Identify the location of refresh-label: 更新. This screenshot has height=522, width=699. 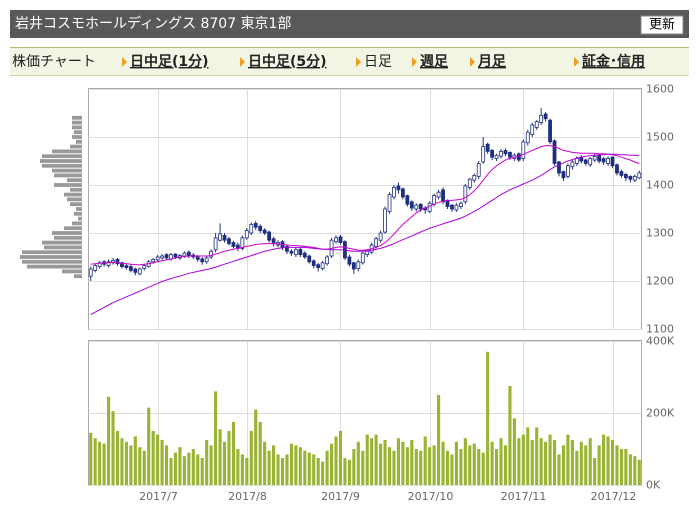
(662, 25).